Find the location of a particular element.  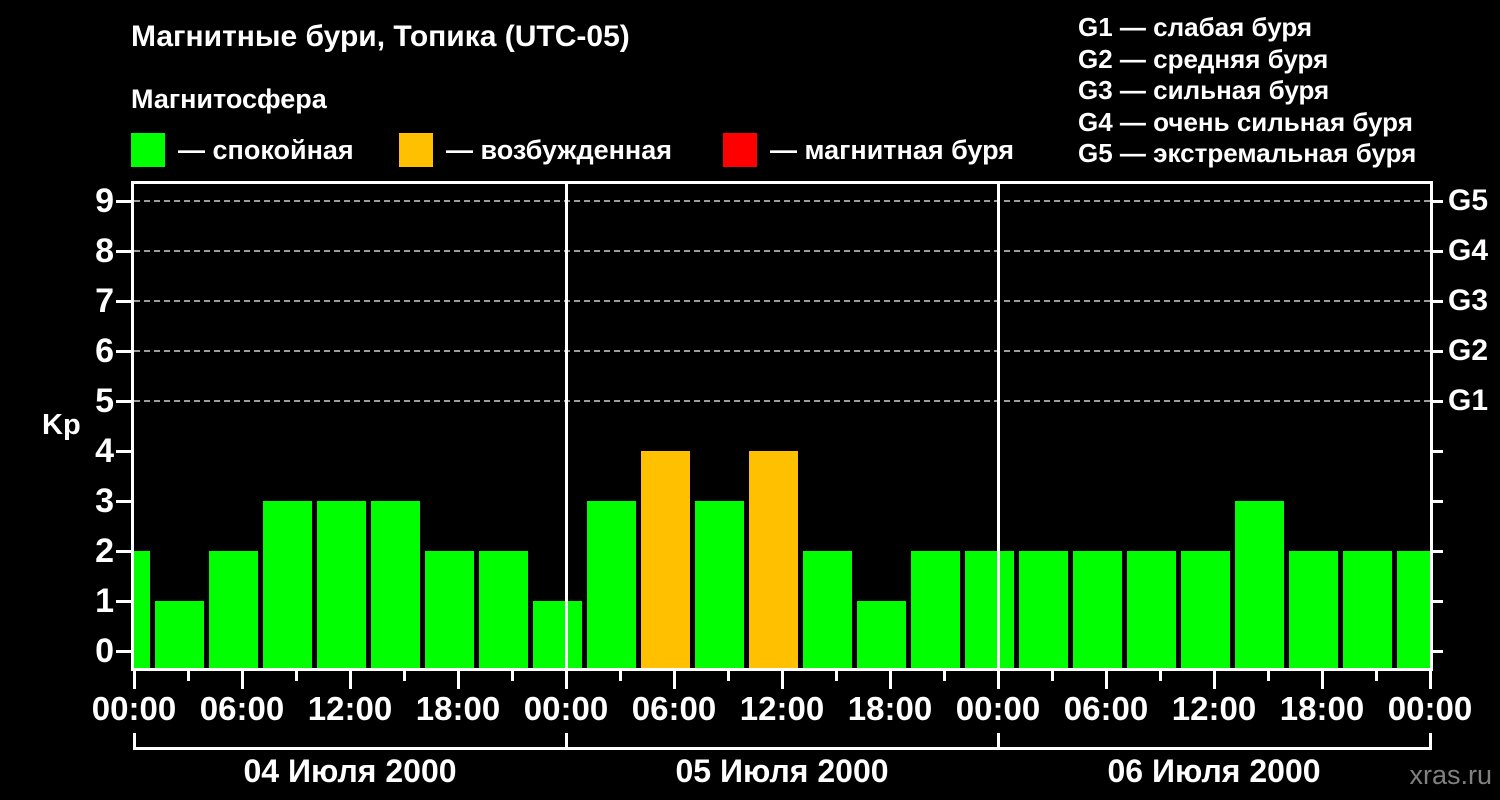

y-tick-label: 2 is located at coordinates (104, 551).